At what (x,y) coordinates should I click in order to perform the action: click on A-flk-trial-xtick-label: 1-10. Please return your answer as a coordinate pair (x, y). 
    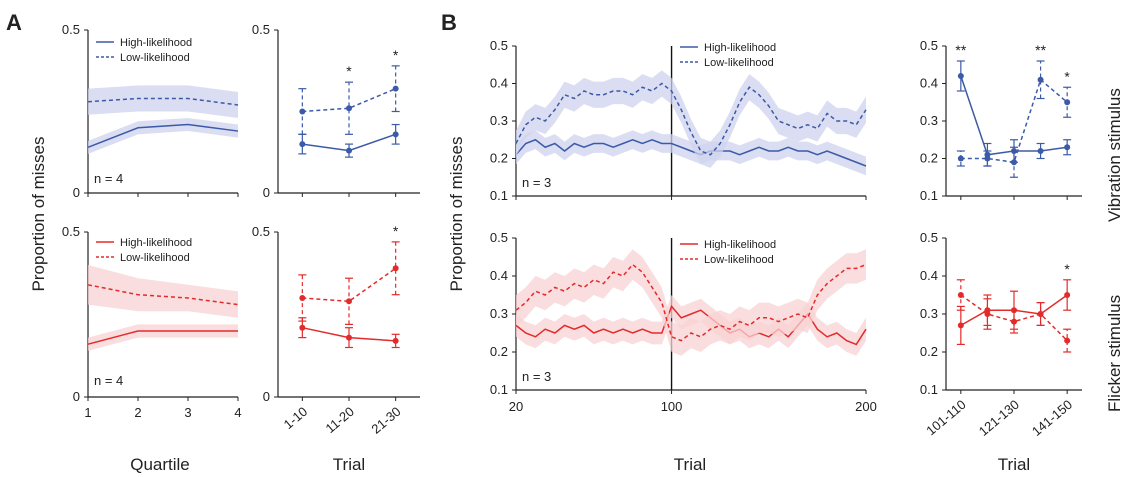
    Looking at the image, I should click on (296, 418).